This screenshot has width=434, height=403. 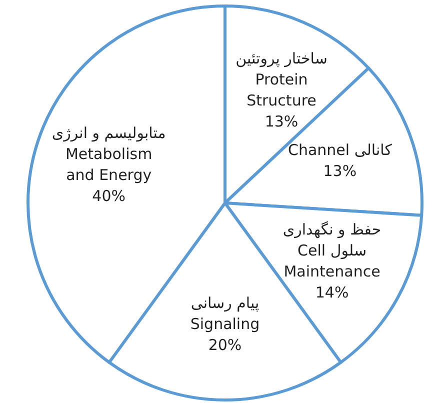 What do you see at coordinates (225, 345) in the screenshot?
I see `data-label: 20%` at bounding box center [225, 345].